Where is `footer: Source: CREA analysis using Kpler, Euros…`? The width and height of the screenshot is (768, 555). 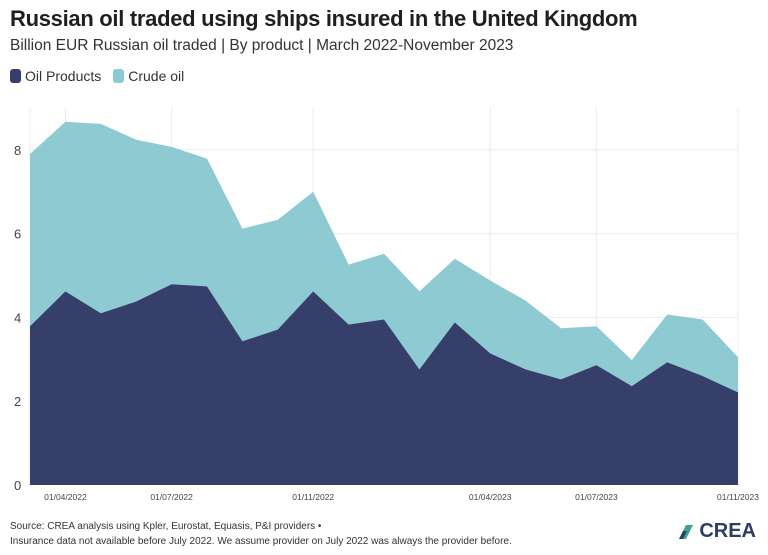 footer: Source: CREA analysis using Kpler, Euros… is located at coordinates (261, 534).